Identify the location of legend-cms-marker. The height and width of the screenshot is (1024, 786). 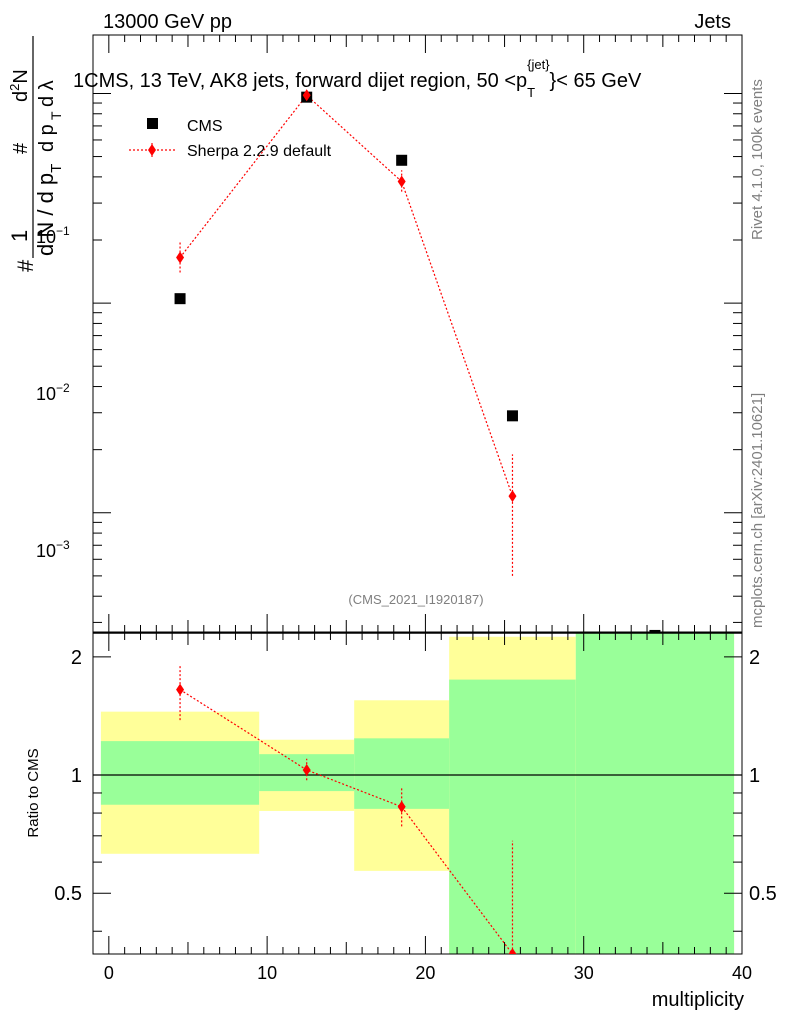
(152, 123).